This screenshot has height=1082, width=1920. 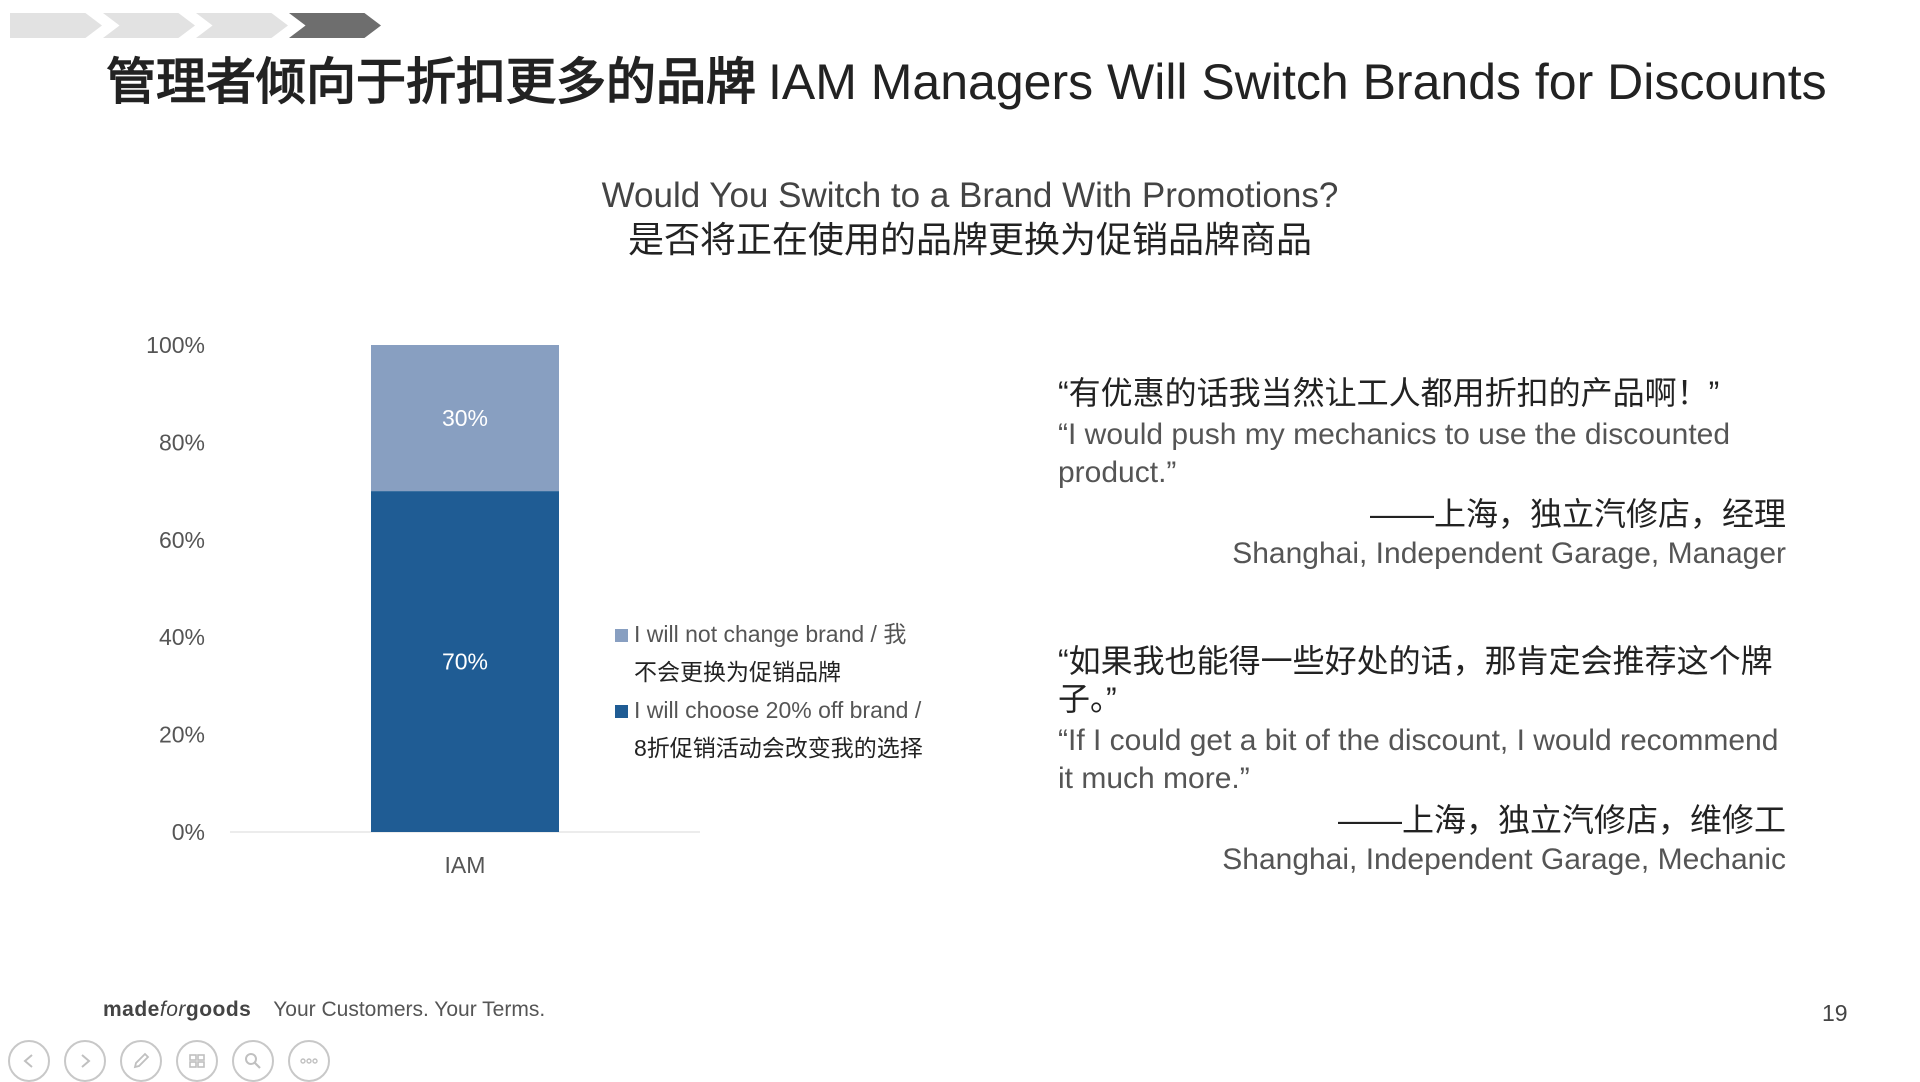 I want to click on footer: madeforgoods Your Customers. Your Terms., so click(x=324, y=1010).